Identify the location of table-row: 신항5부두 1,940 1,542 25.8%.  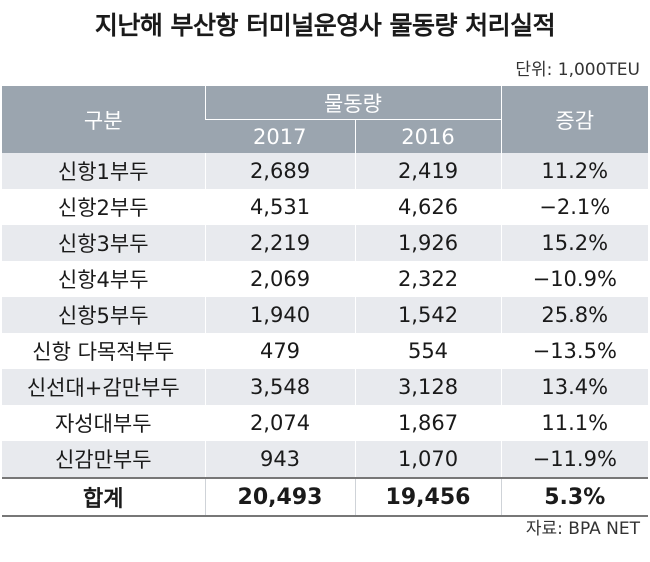
(325, 315).